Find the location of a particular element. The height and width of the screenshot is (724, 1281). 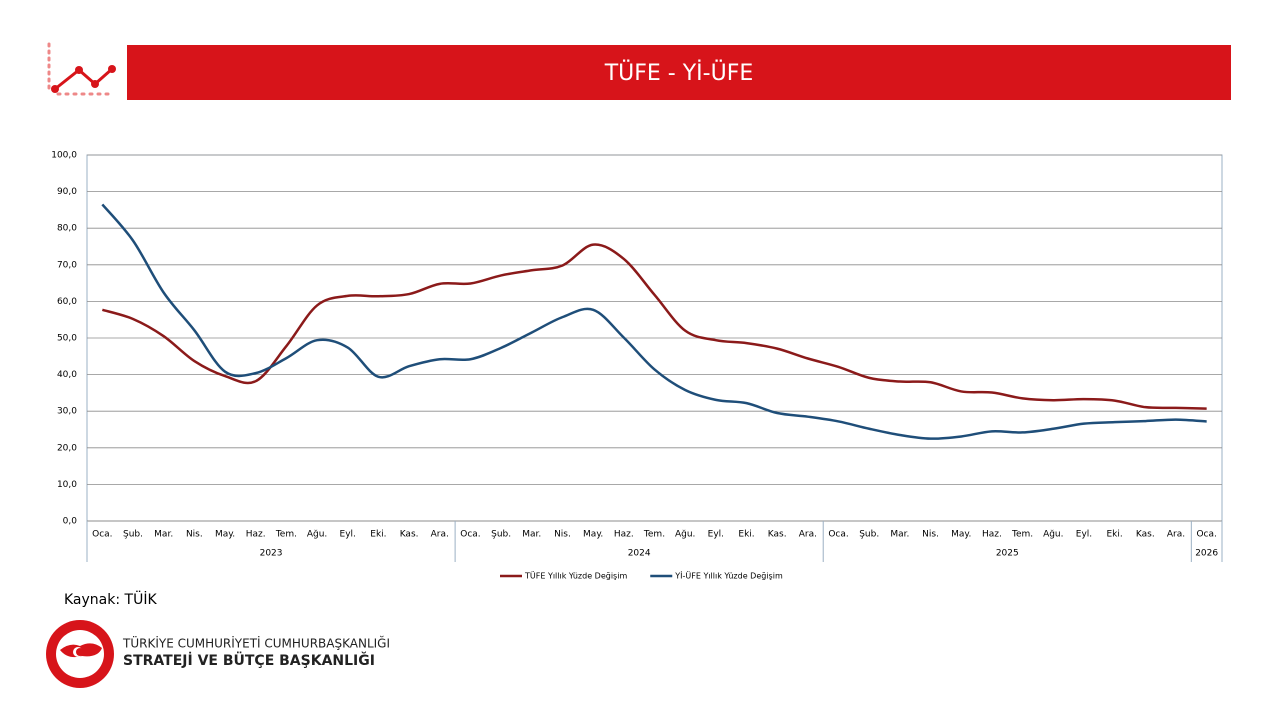

y-tick-label: 30,0 is located at coordinates (67, 412).